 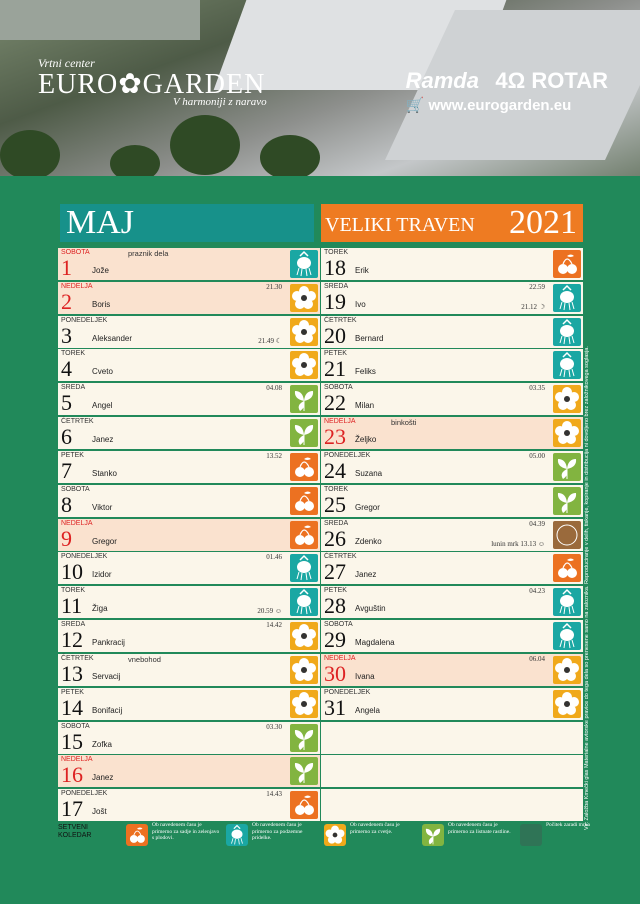 What do you see at coordinates (274, 557) in the screenshot?
I see `moon-phase-time: 01.46` at bounding box center [274, 557].